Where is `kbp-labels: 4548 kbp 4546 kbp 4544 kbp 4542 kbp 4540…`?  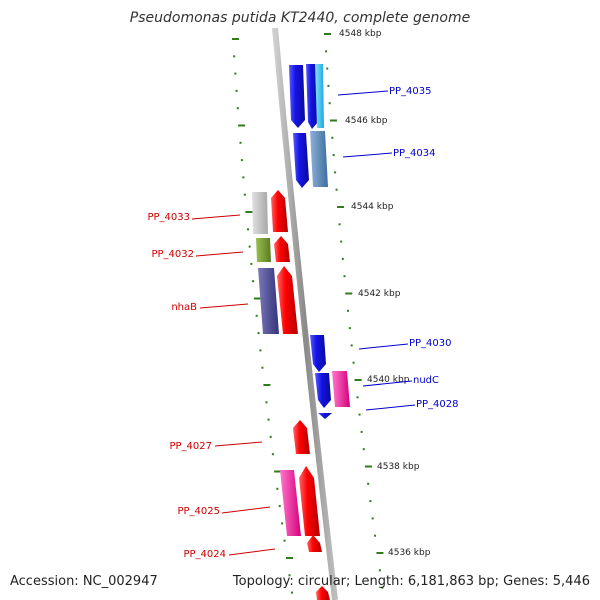
kbp-labels: 4548 kbp 4546 kbp 4544 kbp 4542 kbp 4540… is located at coordinates (385, 293).